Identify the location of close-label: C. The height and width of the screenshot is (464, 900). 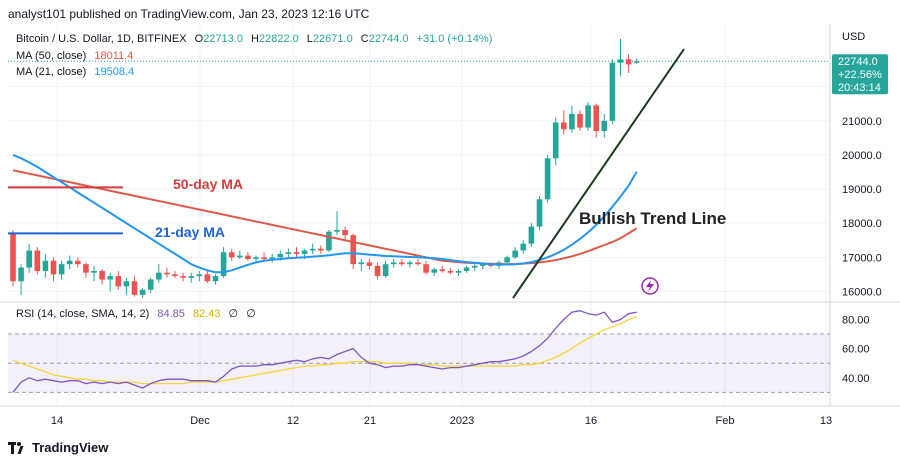
(364, 39).